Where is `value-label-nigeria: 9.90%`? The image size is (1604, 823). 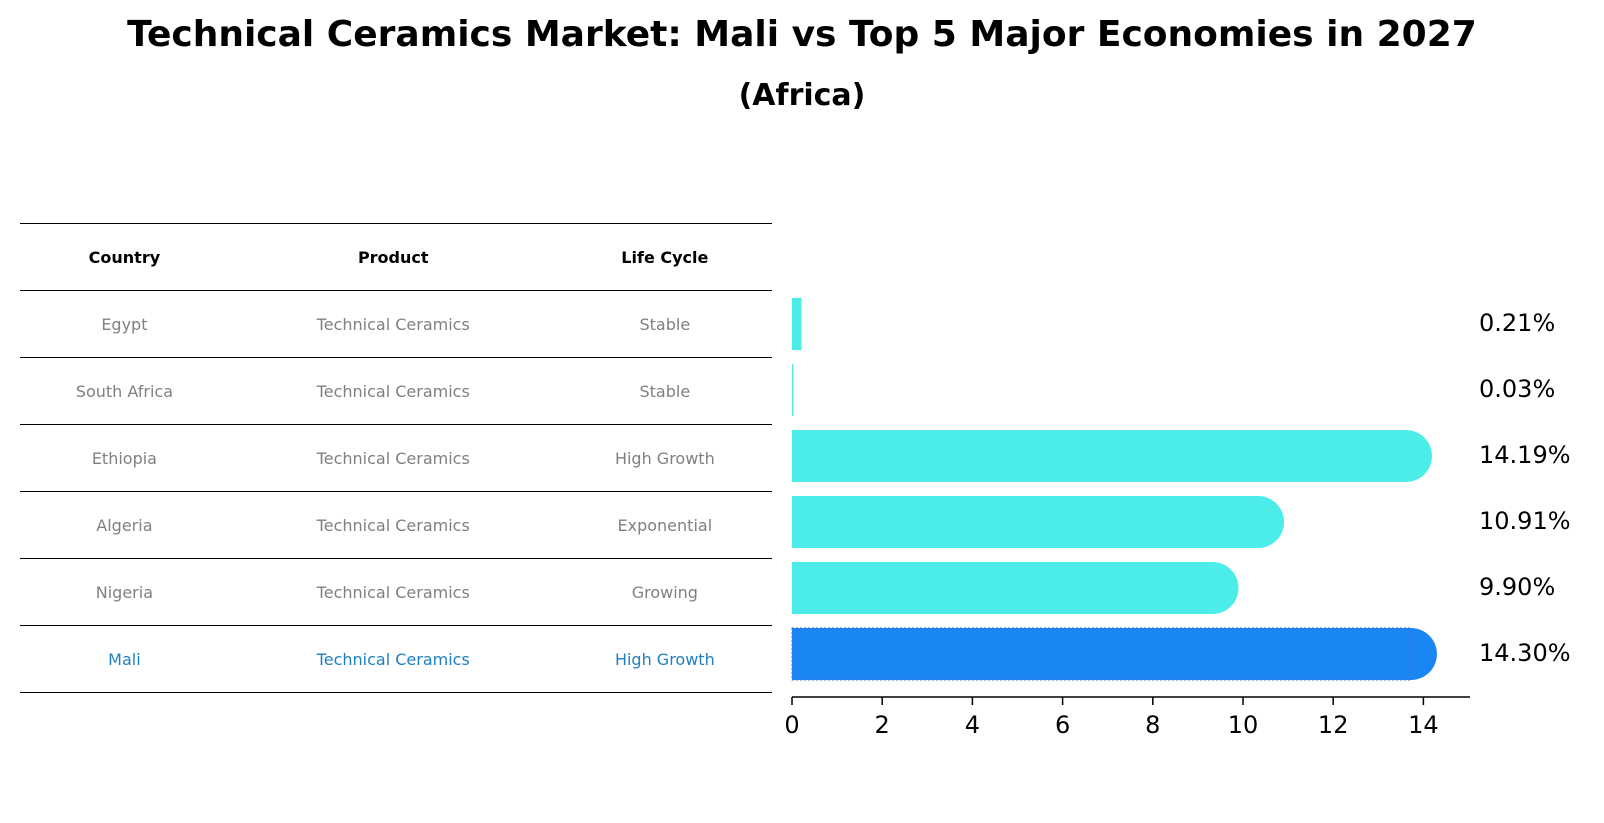 value-label-nigeria: 9.90% is located at coordinates (1517, 587).